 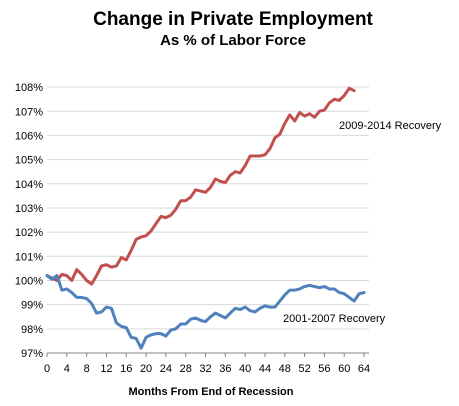 I want to click on x-tick-label: 40, so click(x=245, y=369).